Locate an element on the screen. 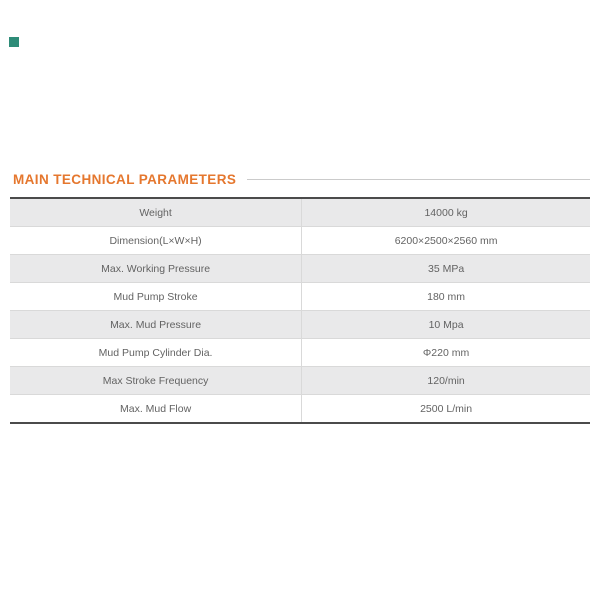 This screenshot has height=600, width=600. table-row: Mud Pump Cylinder Dia. Φ220 mm is located at coordinates (300, 352).